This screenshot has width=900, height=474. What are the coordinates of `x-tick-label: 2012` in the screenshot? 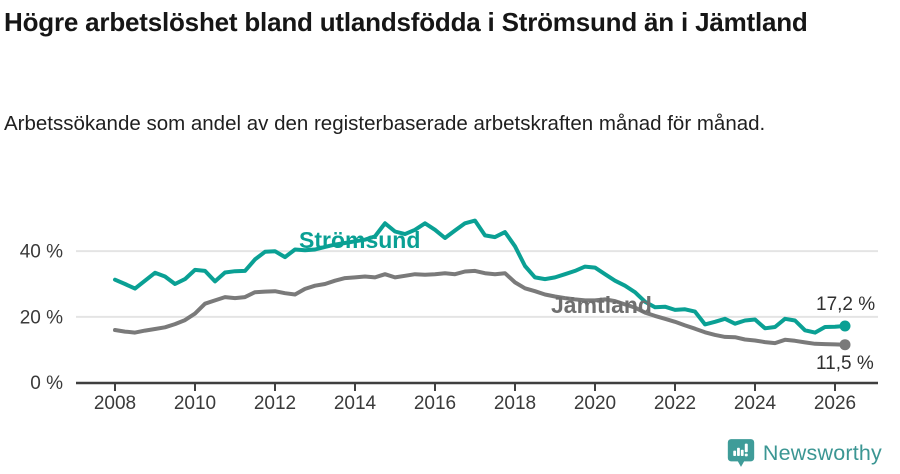 It's located at (275, 403).